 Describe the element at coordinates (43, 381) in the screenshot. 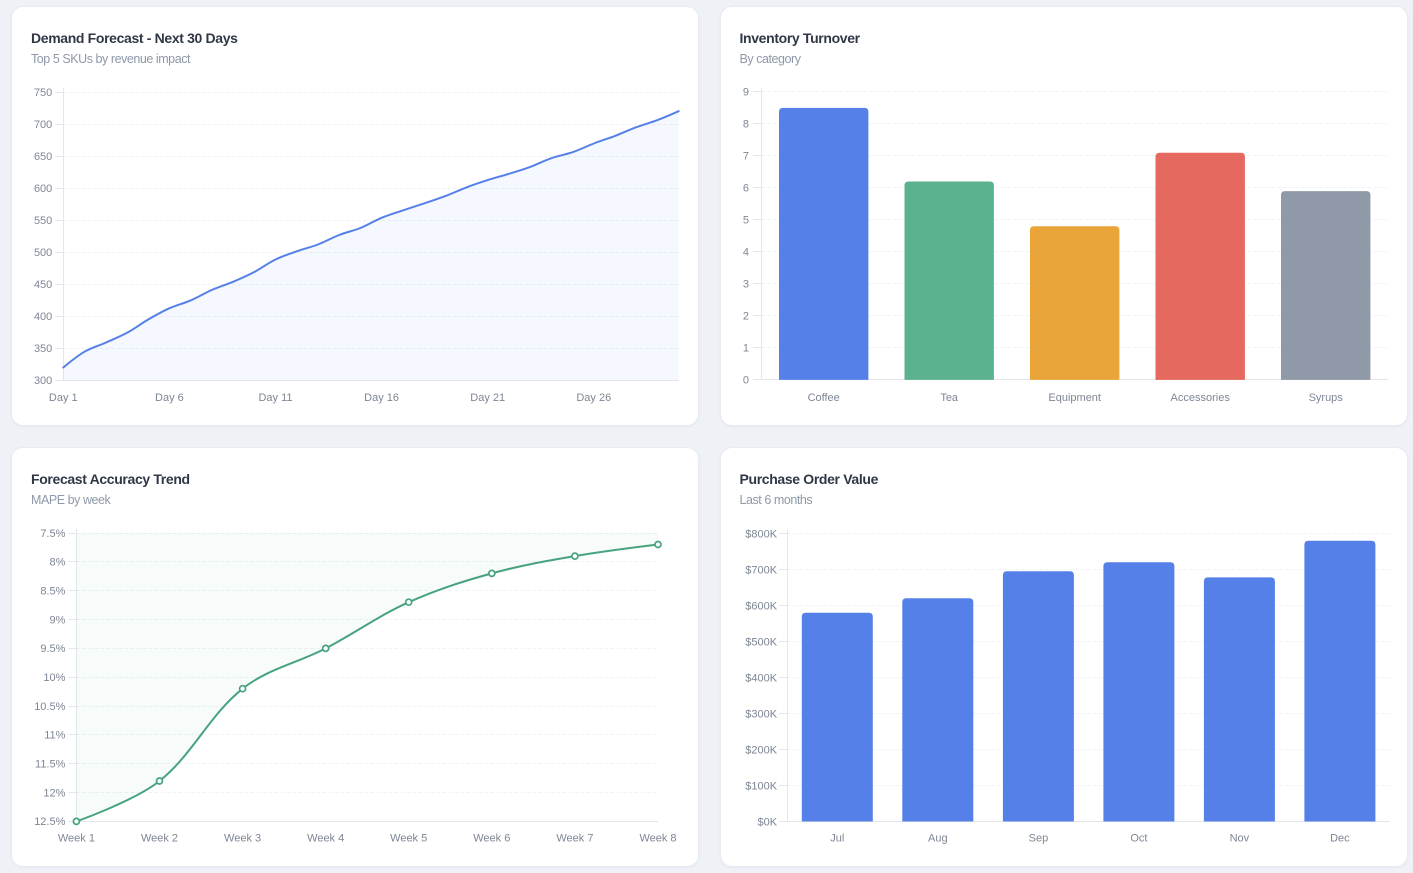

I see `svg-text: 300` at that location.